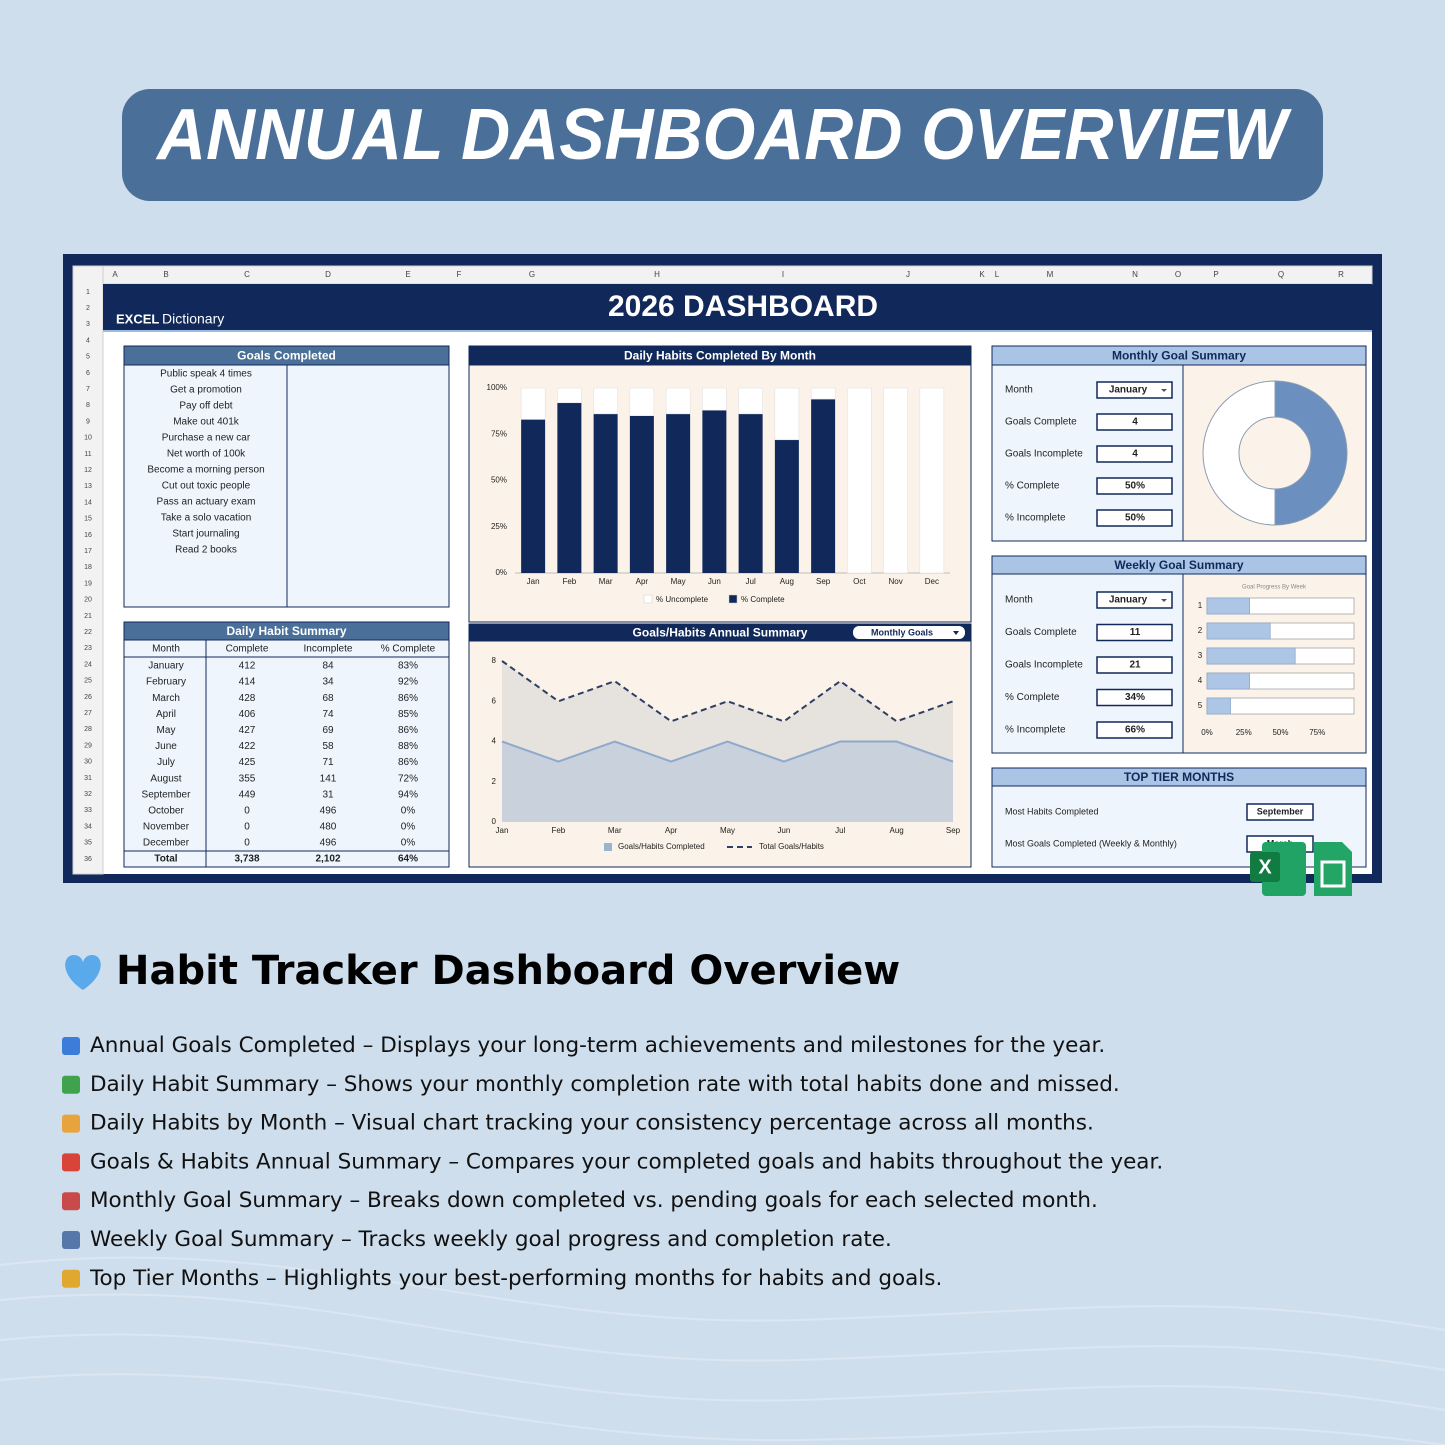 Image resolution: width=1445 pixels, height=1445 pixels. I want to click on field-label: % Complete, so click(1032, 486).